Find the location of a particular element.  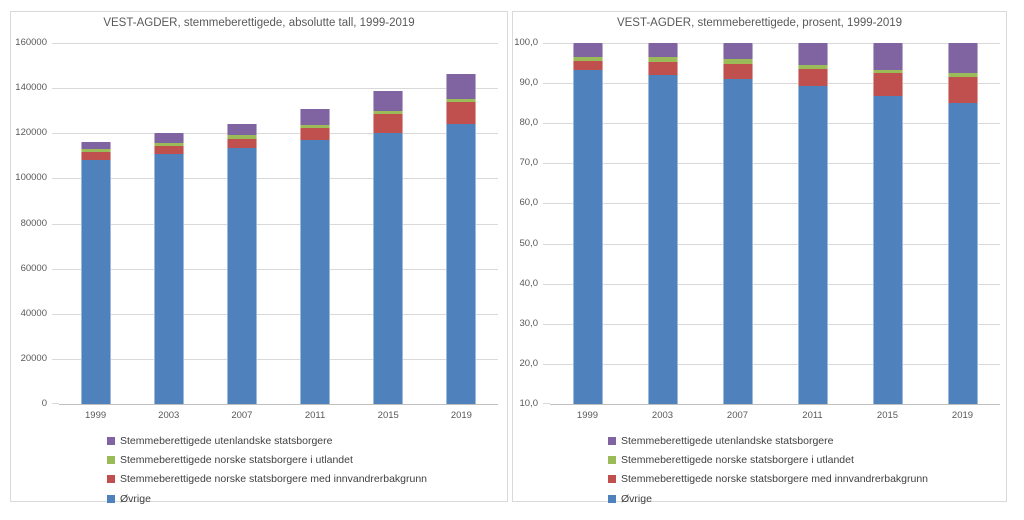

bar-segment-2007-s1 is located at coordinates (241, 143).